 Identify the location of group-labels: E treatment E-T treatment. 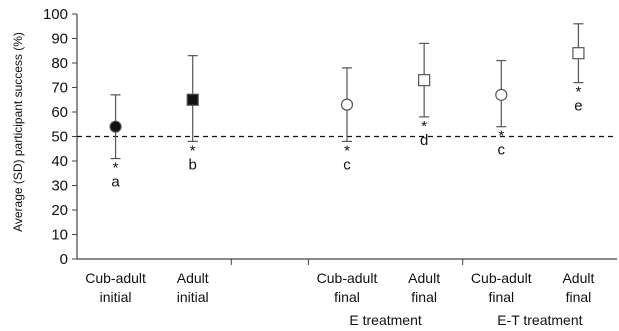
(465, 320).